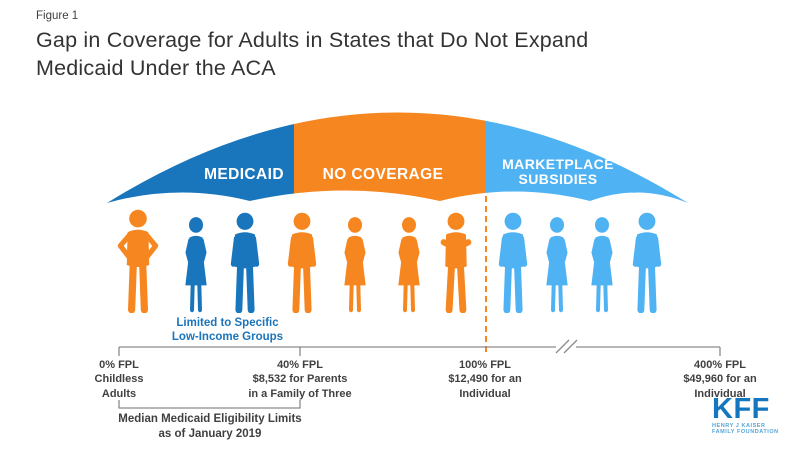 The height and width of the screenshot is (450, 800). I want to click on limited-low-income-note: Limited to Specific Low-Income Groups, so click(227, 330).